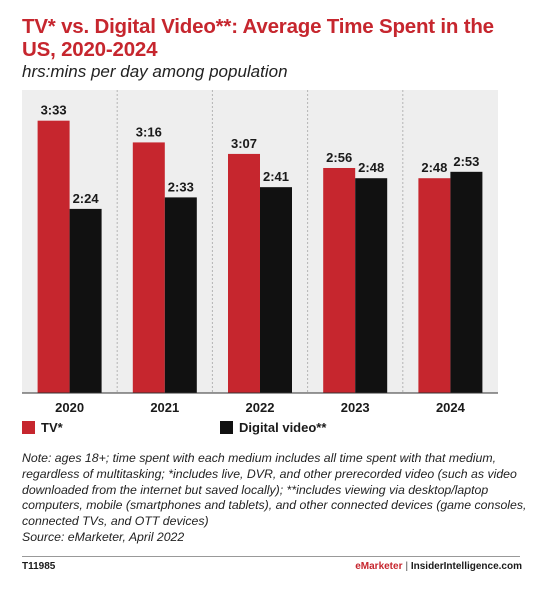 This screenshot has height=592, width=542. What do you see at coordinates (149, 131) in the screenshot?
I see `data-label: 3:16` at bounding box center [149, 131].